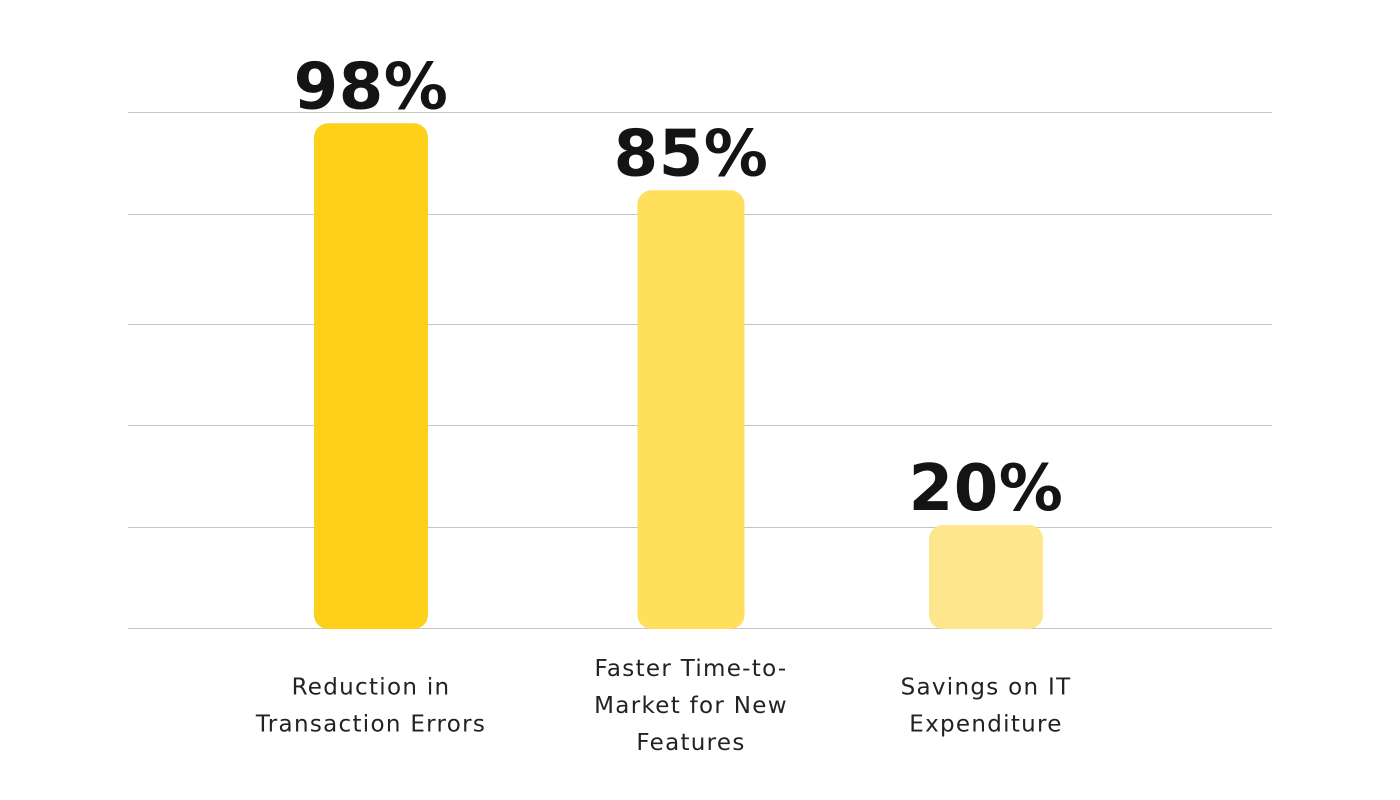  What do you see at coordinates (986, 489) in the screenshot?
I see `value-label-3: 20%` at bounding box center [986, 489].